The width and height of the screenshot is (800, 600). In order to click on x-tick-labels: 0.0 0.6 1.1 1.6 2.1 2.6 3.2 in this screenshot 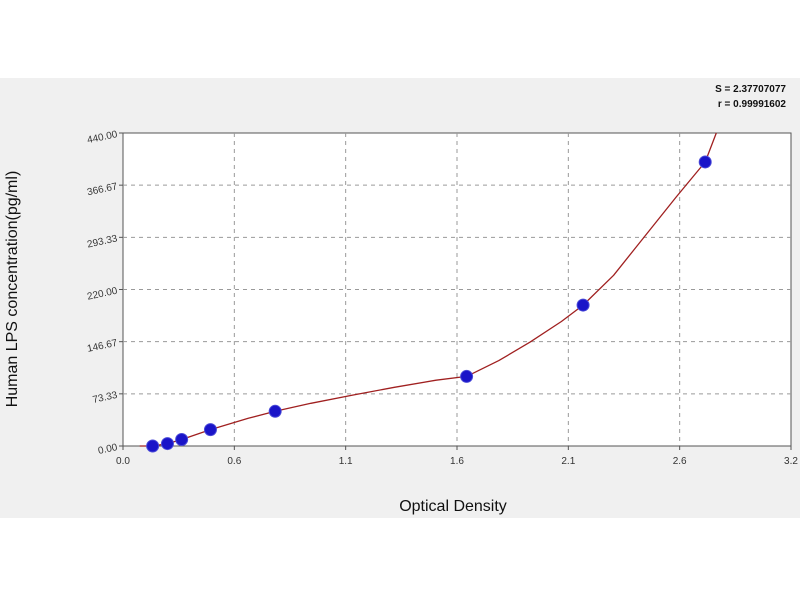, I will do `click(457, 461)`.